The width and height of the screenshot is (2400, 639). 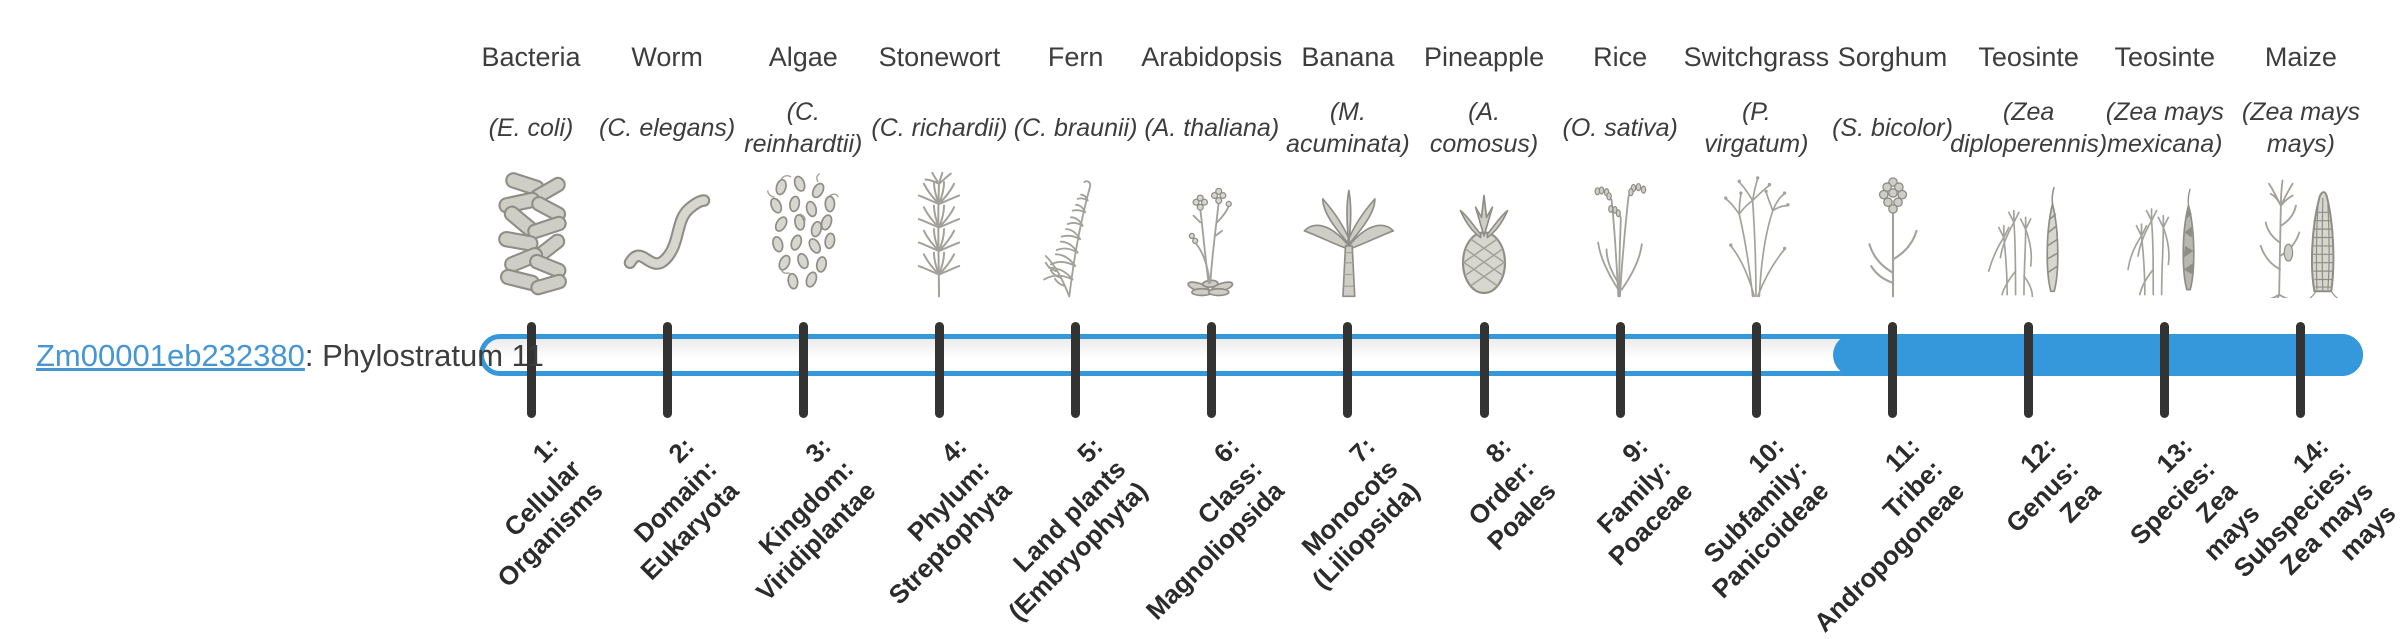 What do you see at coordinates (2300, 128) in the screenshot?
I see `organism-latin-name: (Zea mays mays)` at bounding box center [2300, 128].